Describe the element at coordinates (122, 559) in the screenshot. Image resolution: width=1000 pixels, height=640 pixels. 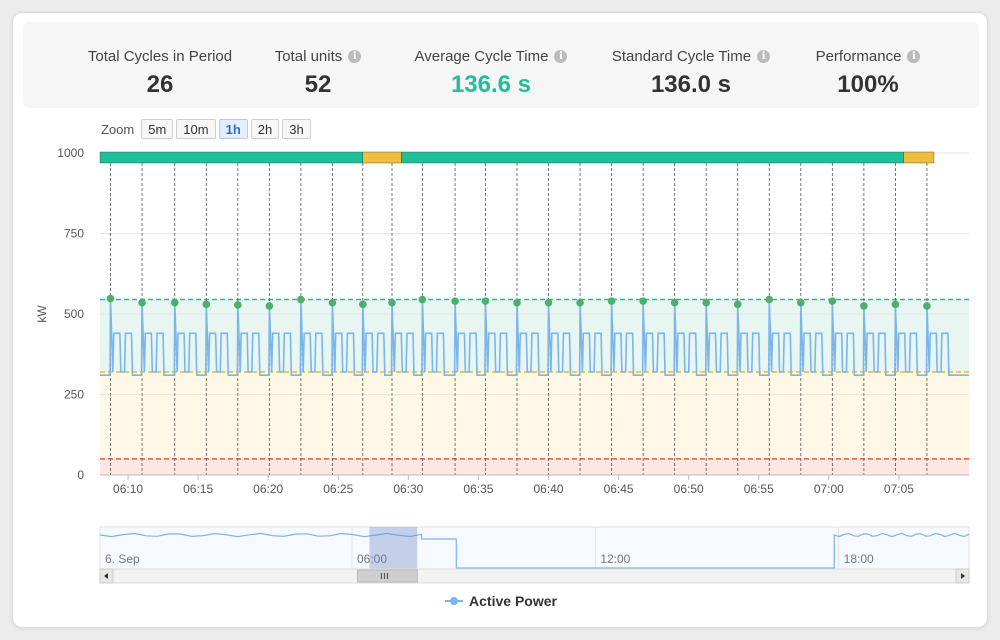
I see `navigator-tick-label: 6. Sep` at that location.